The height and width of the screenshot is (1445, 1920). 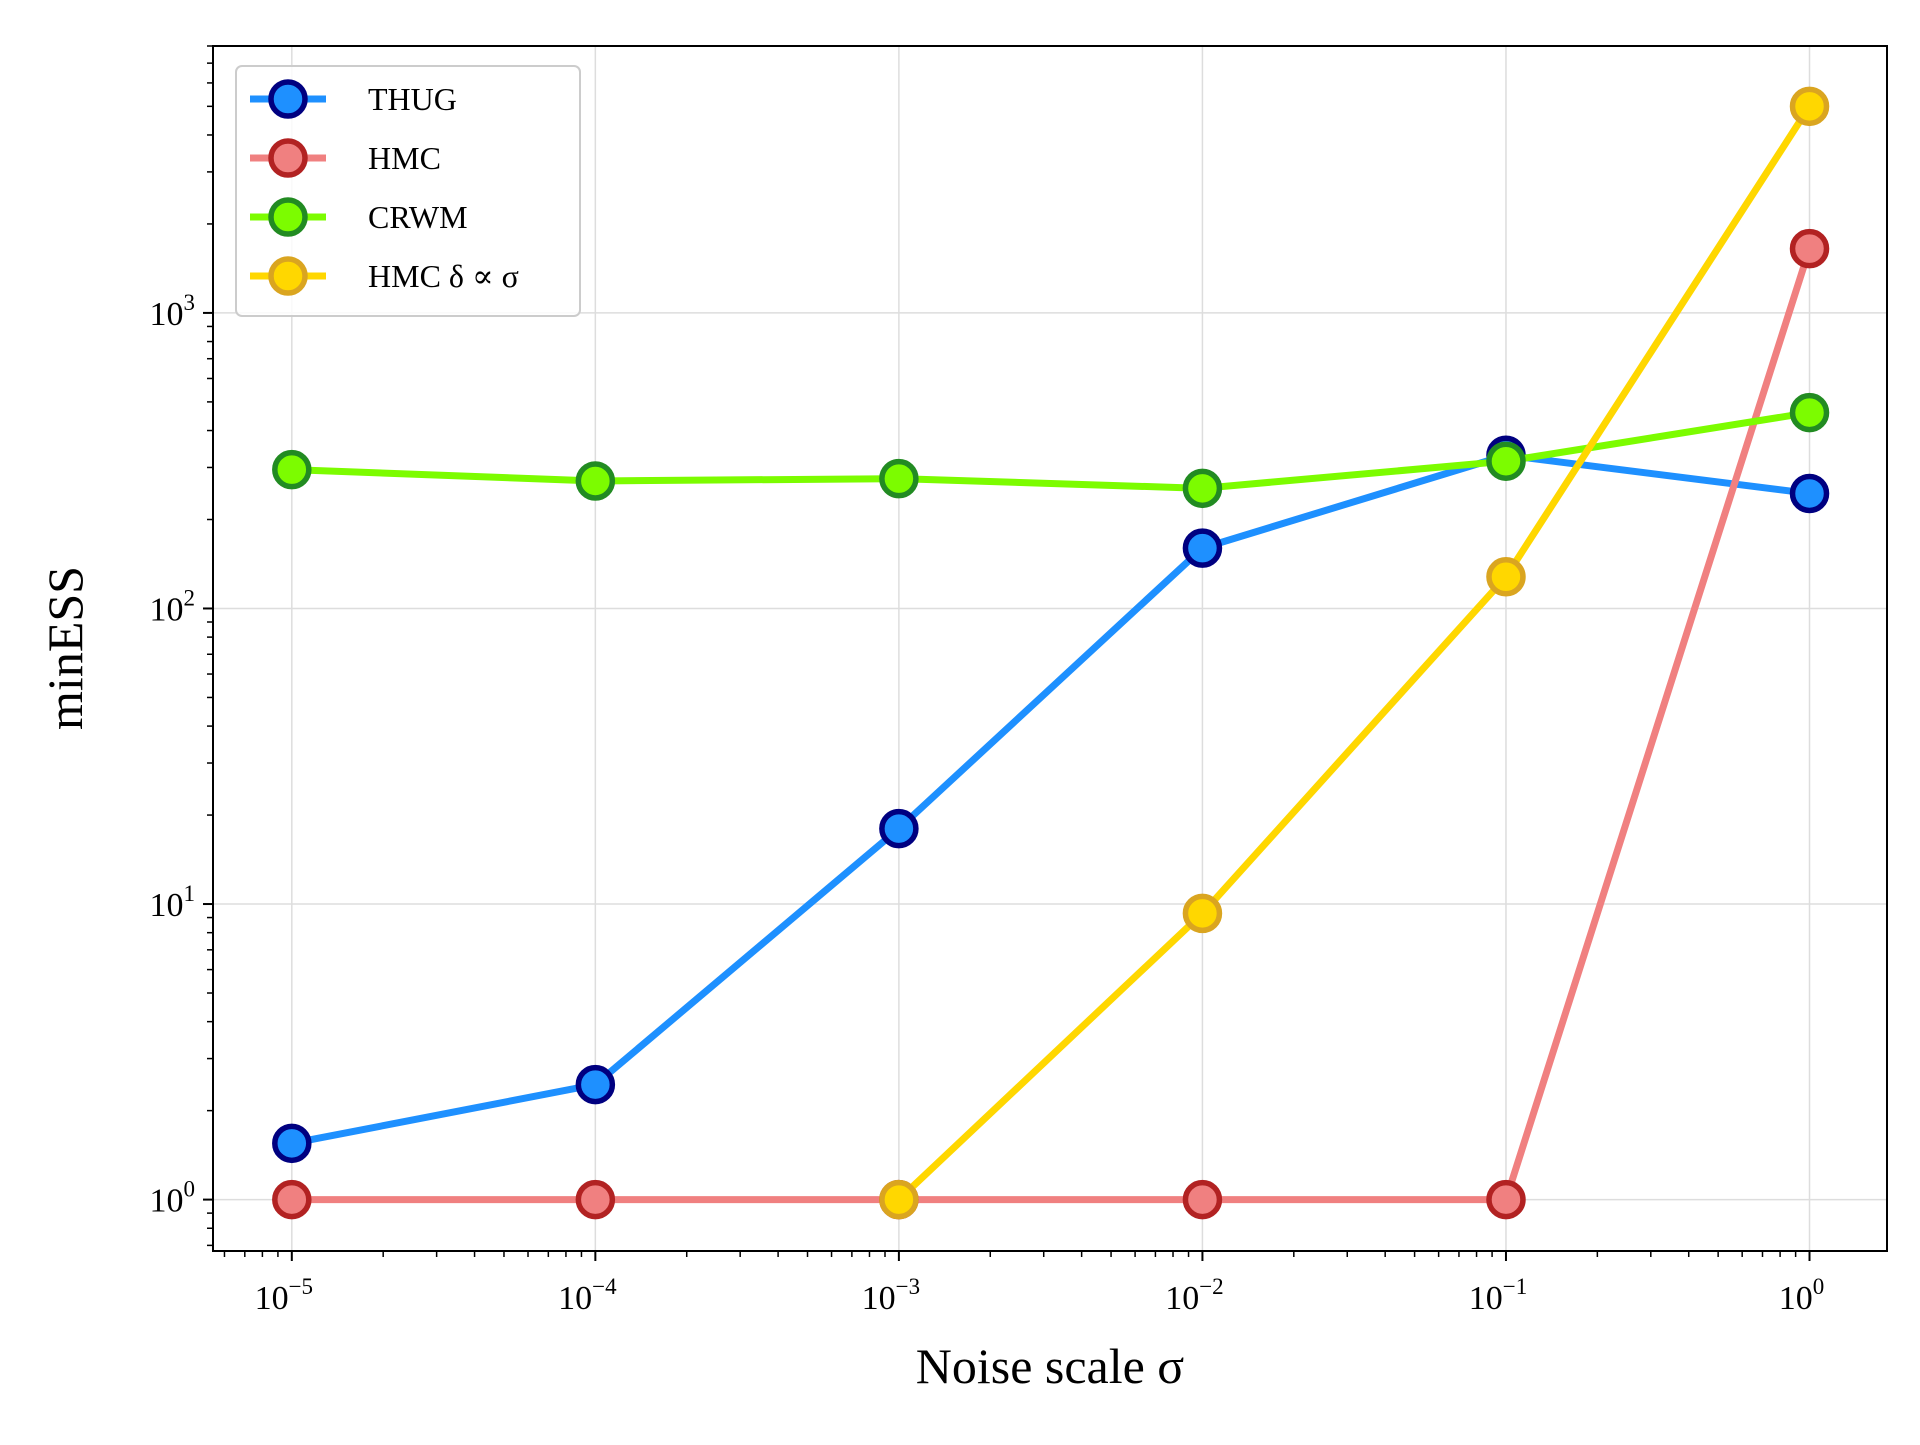 I want to click on legend-box, so click(x=408, y=191).